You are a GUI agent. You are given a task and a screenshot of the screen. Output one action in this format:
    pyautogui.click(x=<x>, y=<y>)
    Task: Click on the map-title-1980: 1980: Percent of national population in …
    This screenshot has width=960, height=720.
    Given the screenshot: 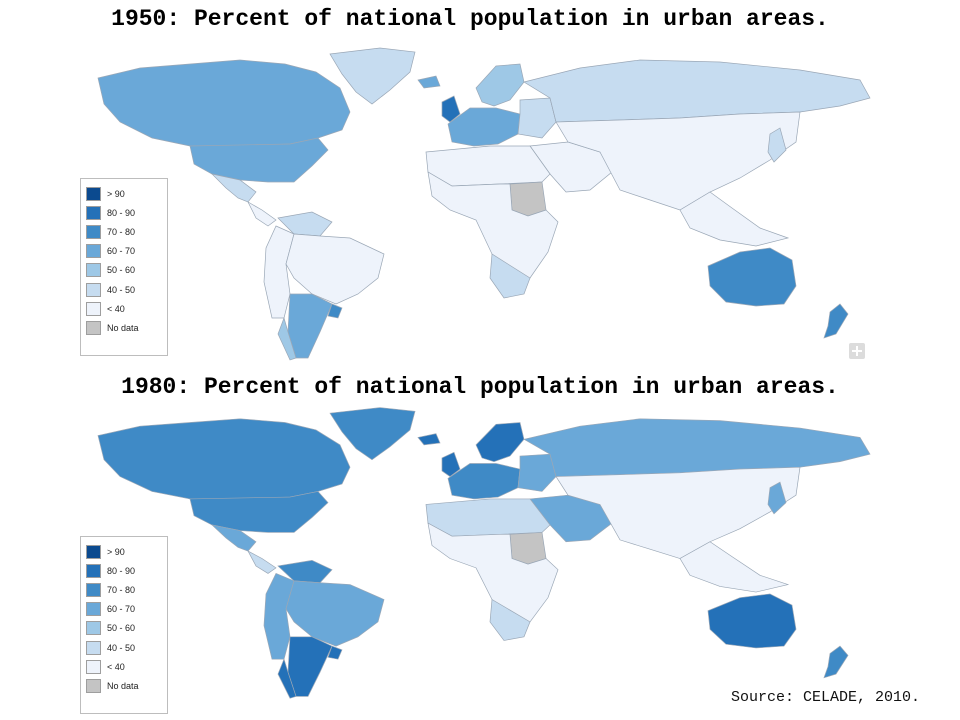 What is the action you would take?
    pyautogui.click(x=480, y=387)
    